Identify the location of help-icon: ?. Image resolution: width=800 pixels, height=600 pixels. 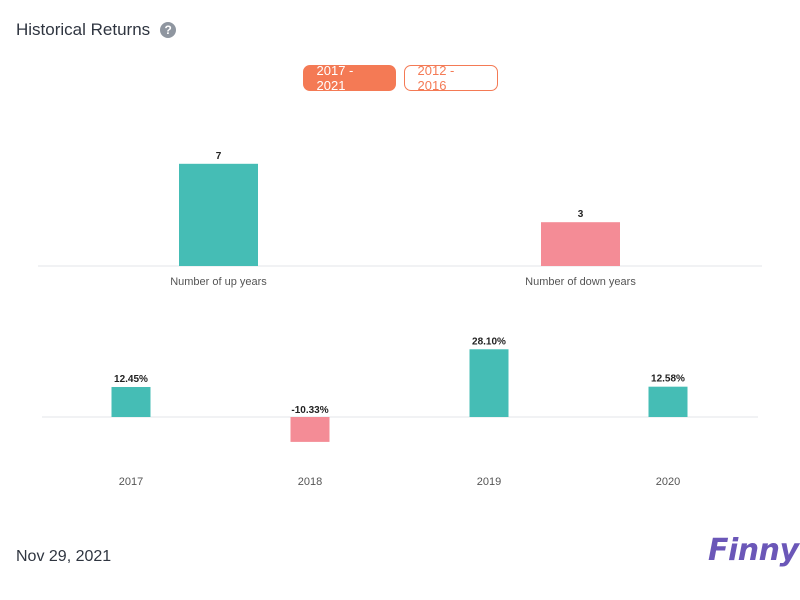
(168, 30).